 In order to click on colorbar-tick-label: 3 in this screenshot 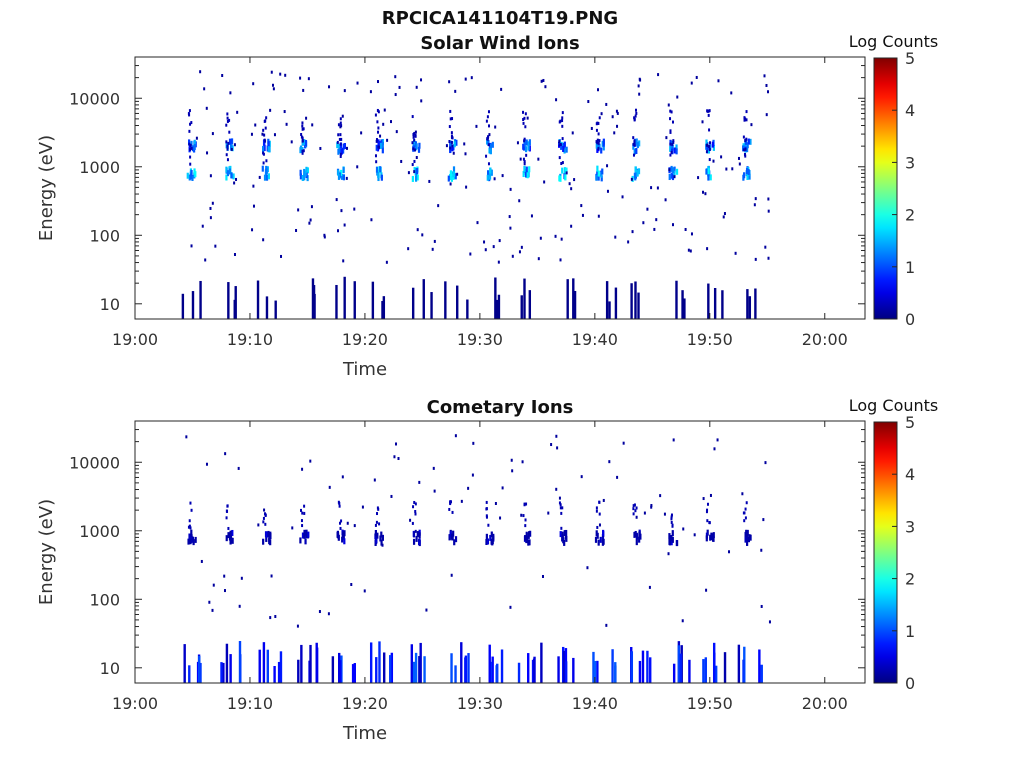, I will do `click(910, 526)`.